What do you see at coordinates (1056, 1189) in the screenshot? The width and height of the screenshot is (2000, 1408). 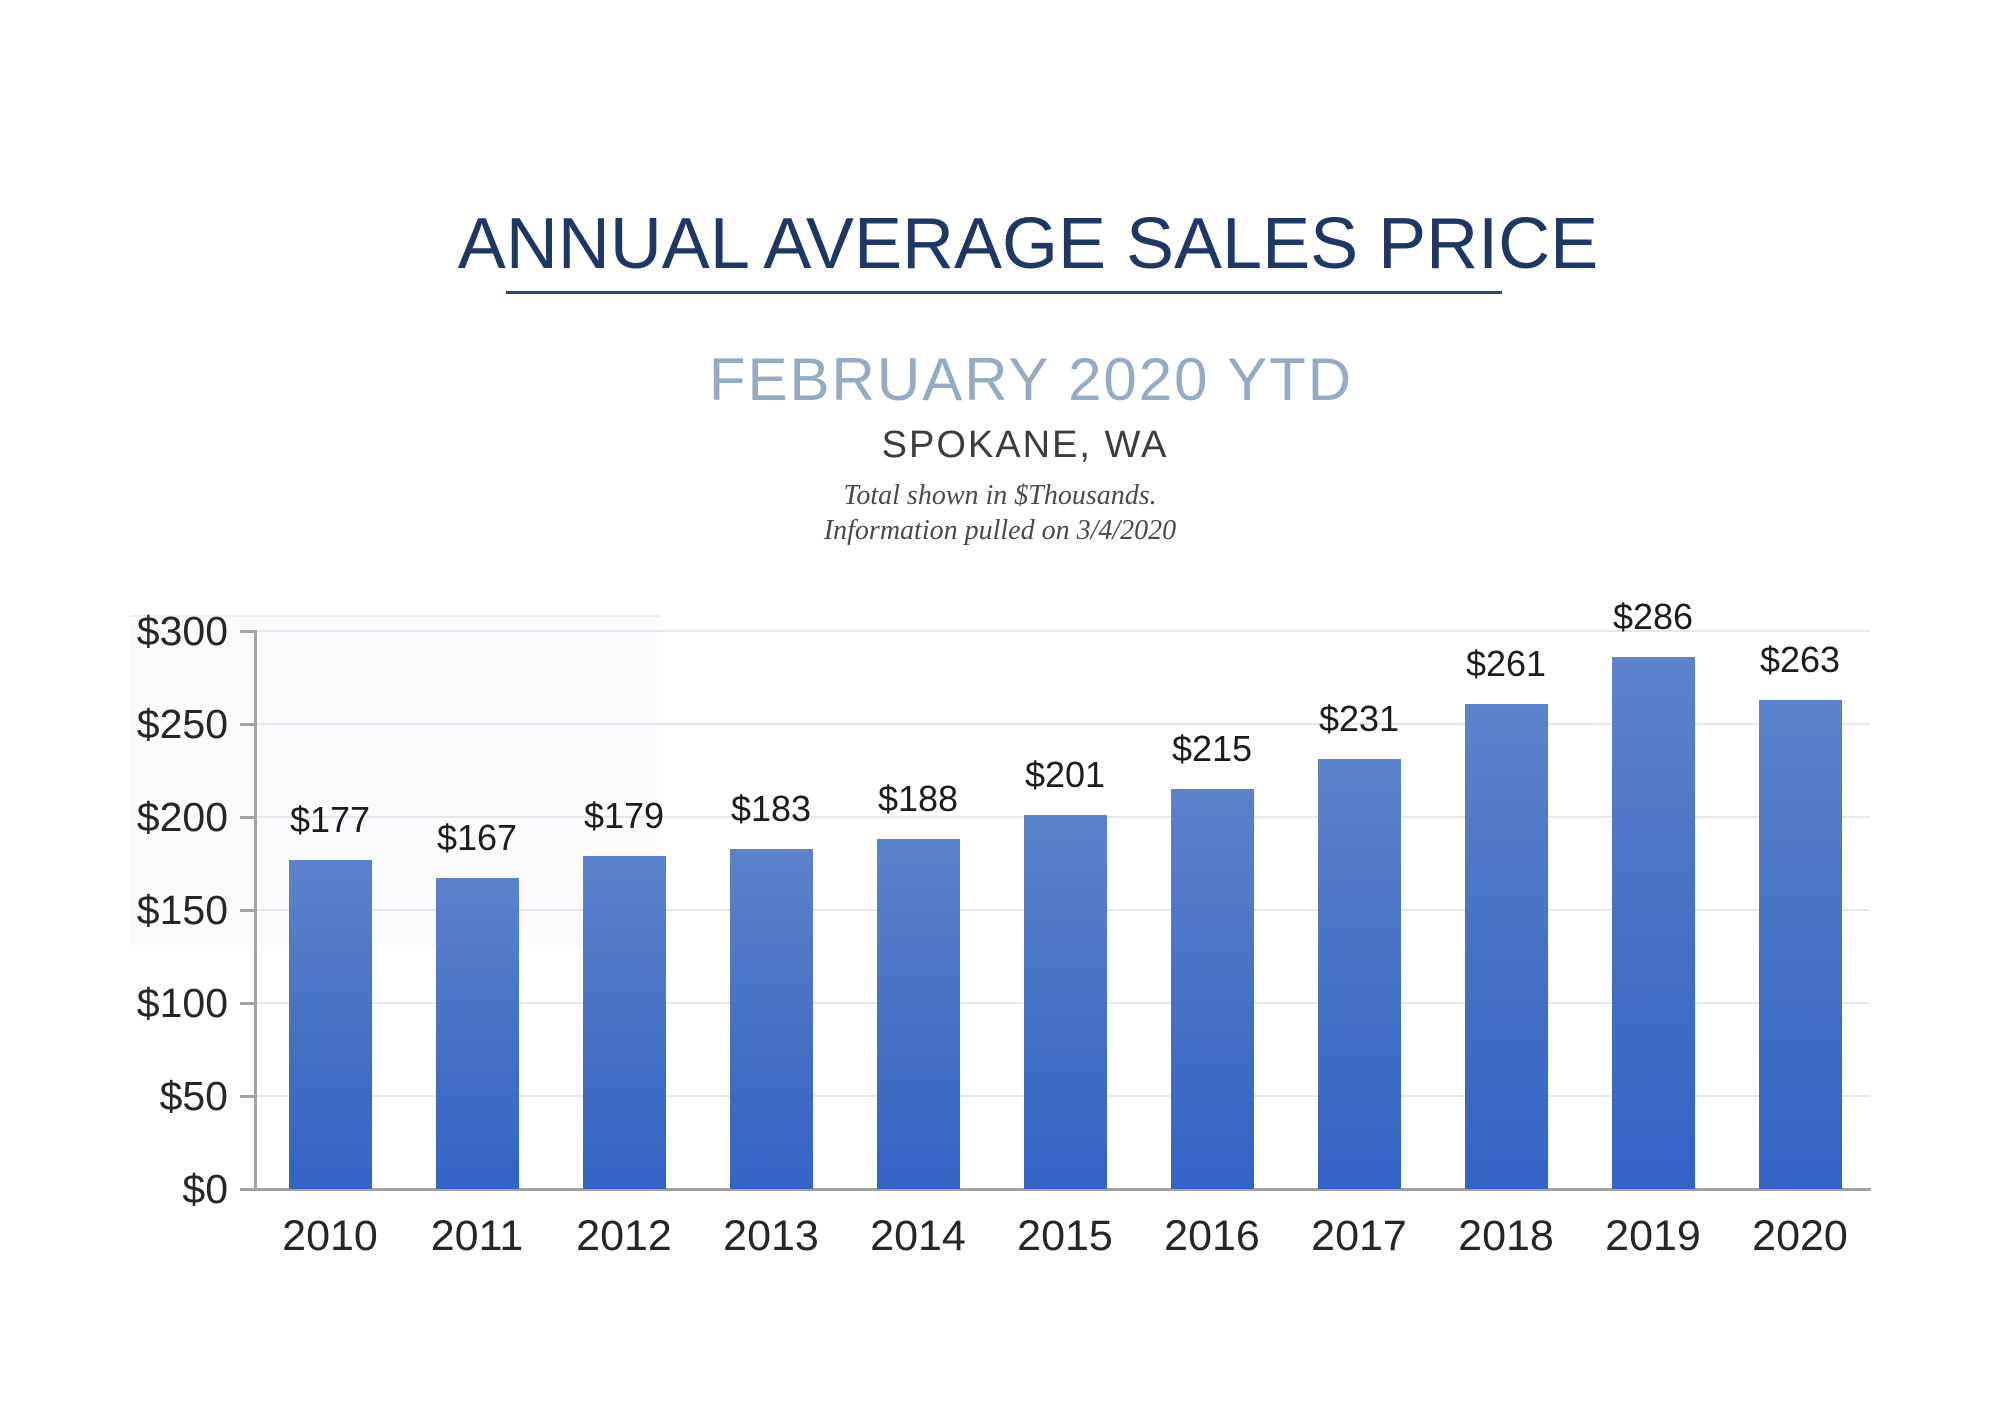 I see `x-axis-line` at bounding box center [1056, 1189].